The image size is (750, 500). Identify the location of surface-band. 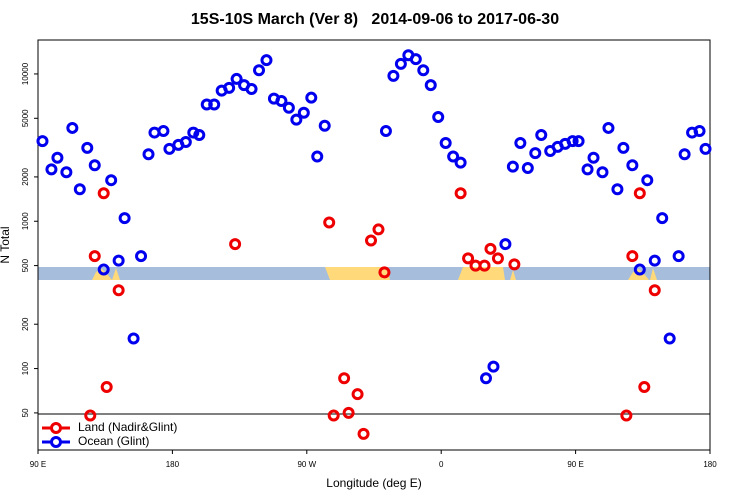
(374, 273).